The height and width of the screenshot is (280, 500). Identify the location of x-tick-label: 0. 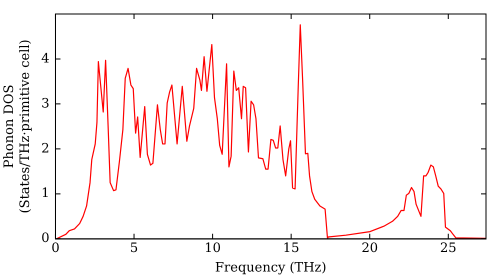
(55, 248).